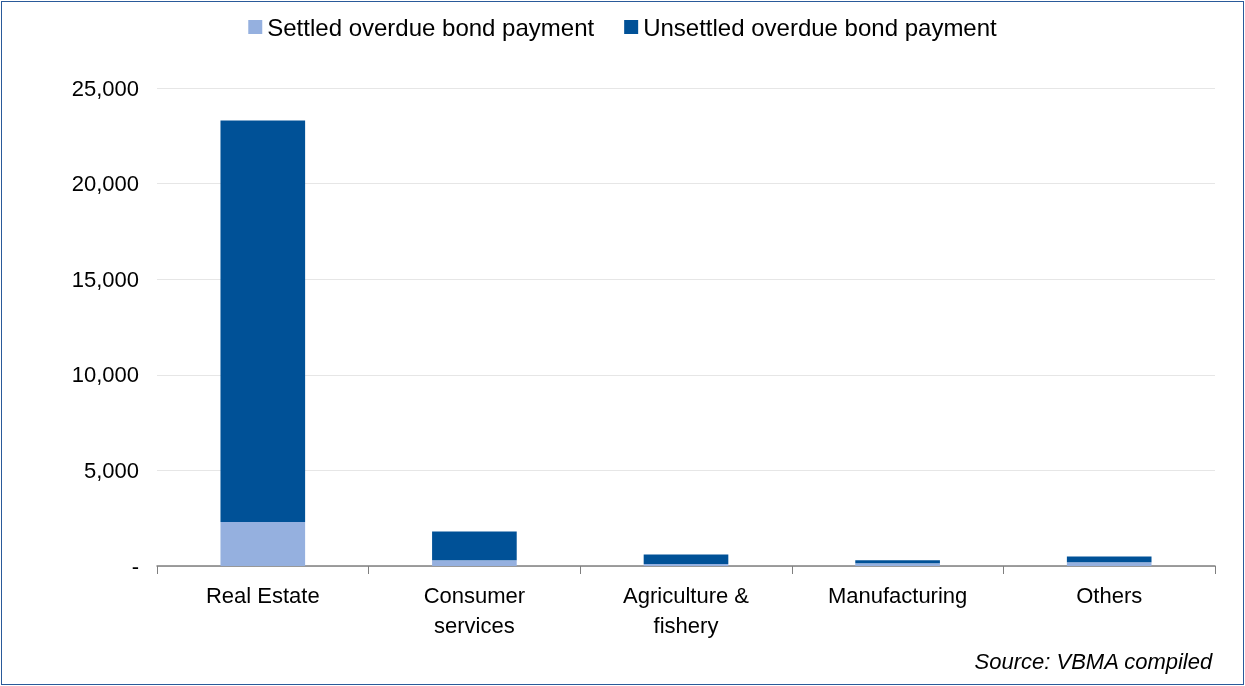 This screenshot has height=686, width=1245. Describe the element at coordinates (262, 595) in the screenshot. I see `x-tick-label: Real Estate` at that location.